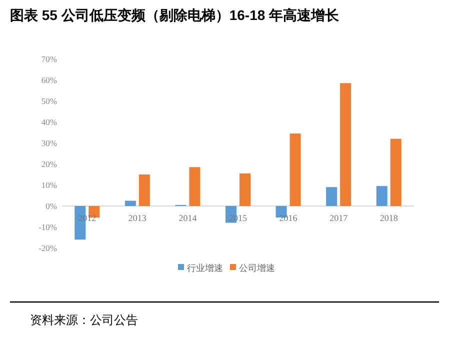 The height and width of the screenshot is (338, 449). Describe the element at coordinates (87, 218) in the screenshot. I see `x-tick-label: 2012` at that location.